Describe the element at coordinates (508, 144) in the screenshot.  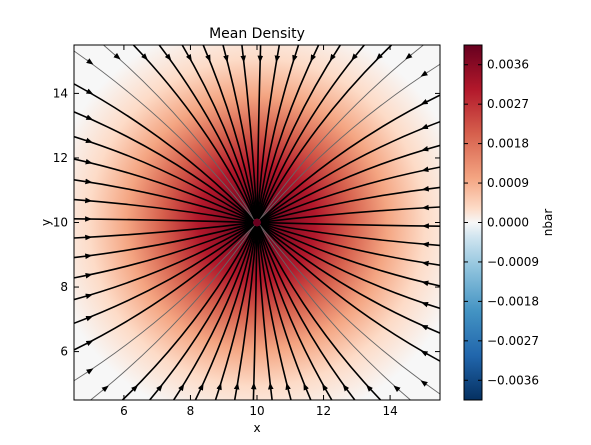
I see `colorbar-tick-label: 0.0018` at that location.